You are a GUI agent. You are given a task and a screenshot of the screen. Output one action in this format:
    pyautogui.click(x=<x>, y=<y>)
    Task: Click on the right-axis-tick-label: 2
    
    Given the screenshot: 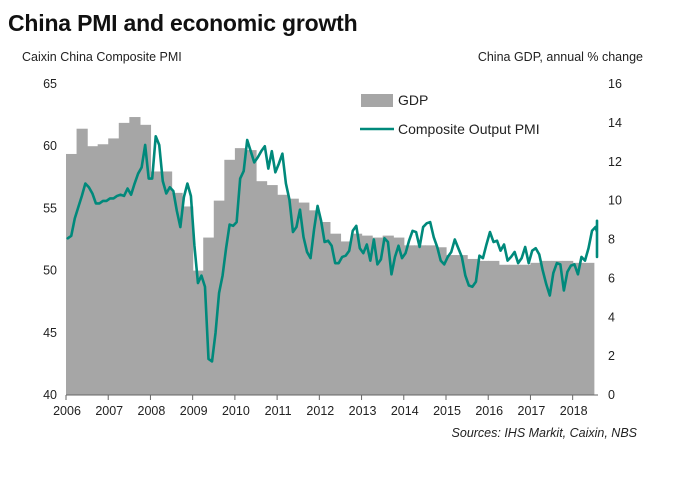 What is the action you would take?
    pyautogui.click(x=611, y=356)
    